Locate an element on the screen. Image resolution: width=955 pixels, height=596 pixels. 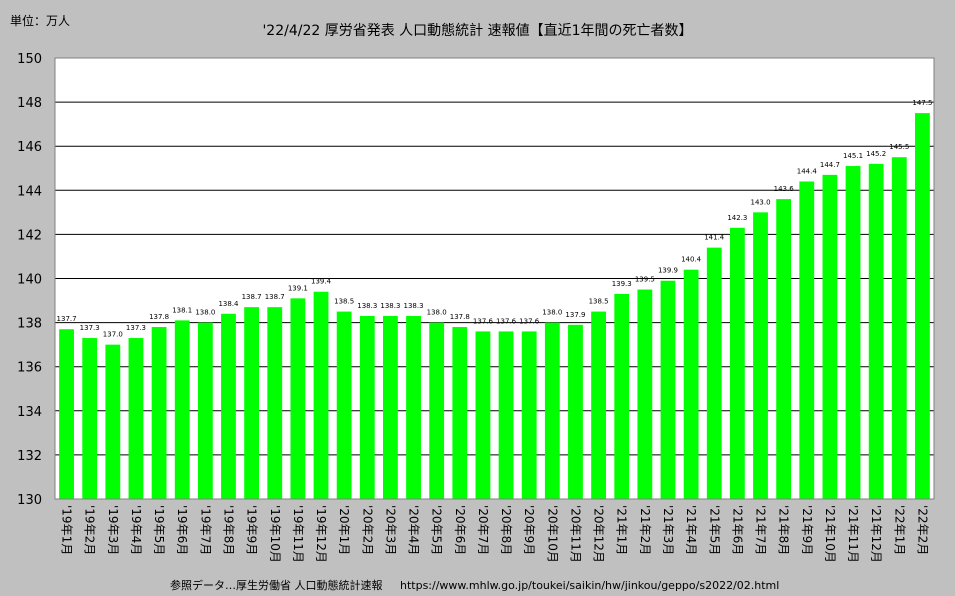
x-tick-label: '21年11月 is located at coordinates (853, 534).